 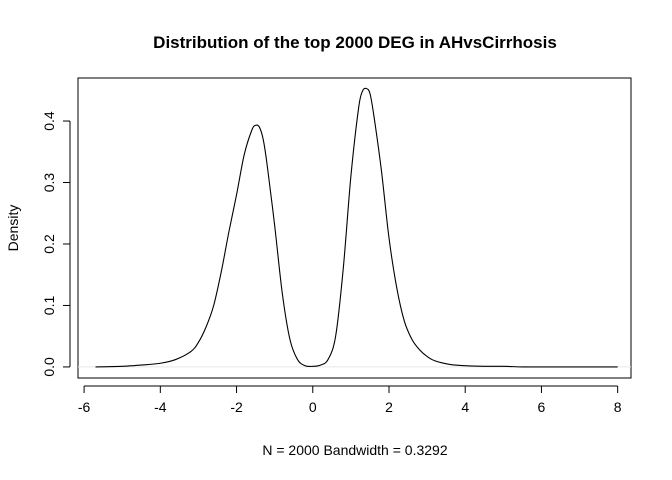 What do you see at coordinates (354, 450) in the screenshot?
I see `x-axis-label: N = 2000 Bandwidth = 0.3292` at bounding box center [354, 450].